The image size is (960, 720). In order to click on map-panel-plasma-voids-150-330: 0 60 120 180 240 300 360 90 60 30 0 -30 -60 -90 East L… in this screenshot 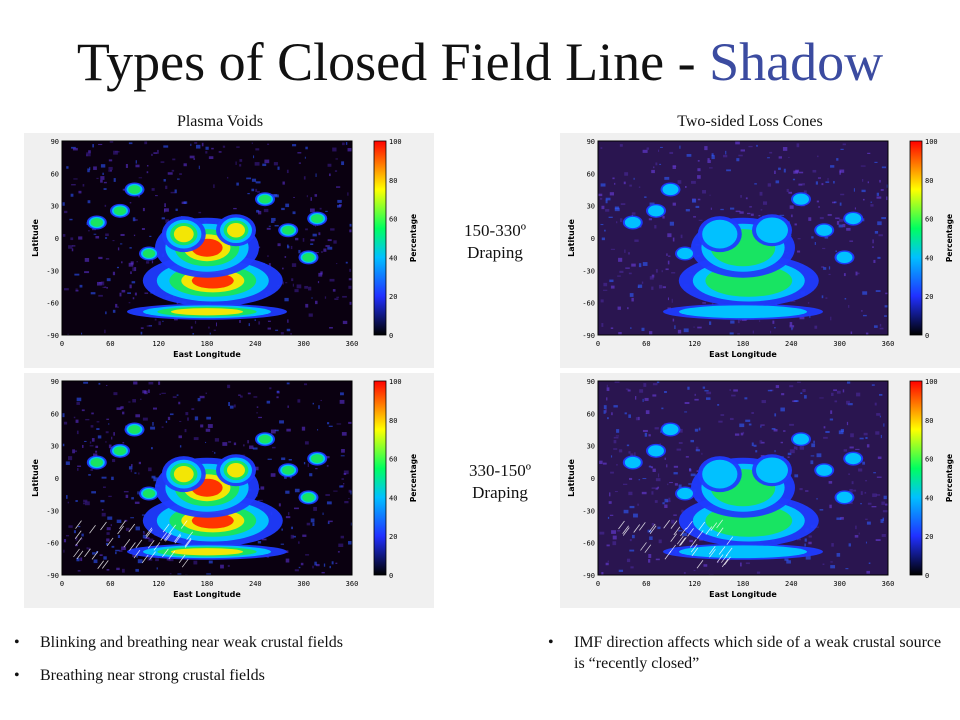, I will do `click(229, 250)`.